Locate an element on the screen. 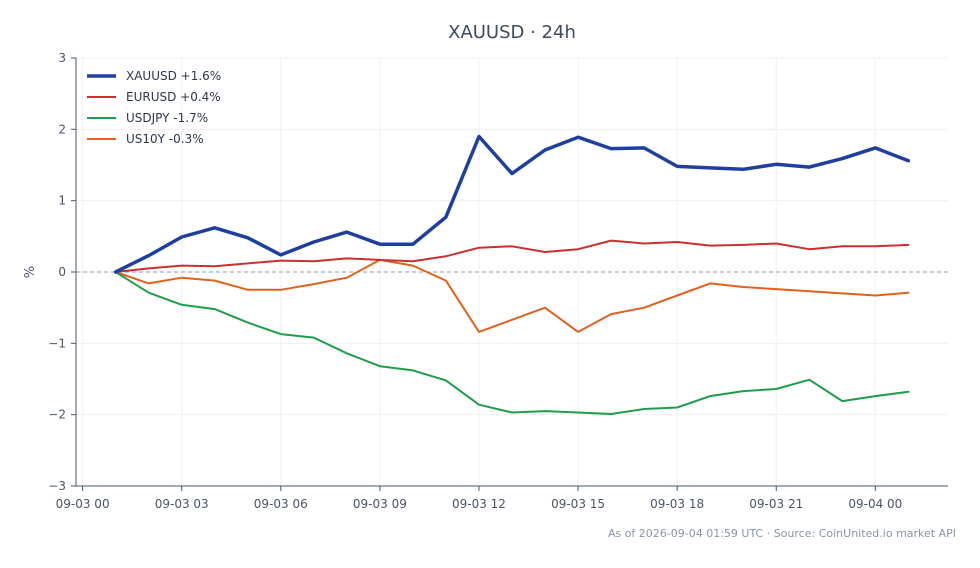  x-tick-label: 09-03 06 is located at coordinates (281, 504).